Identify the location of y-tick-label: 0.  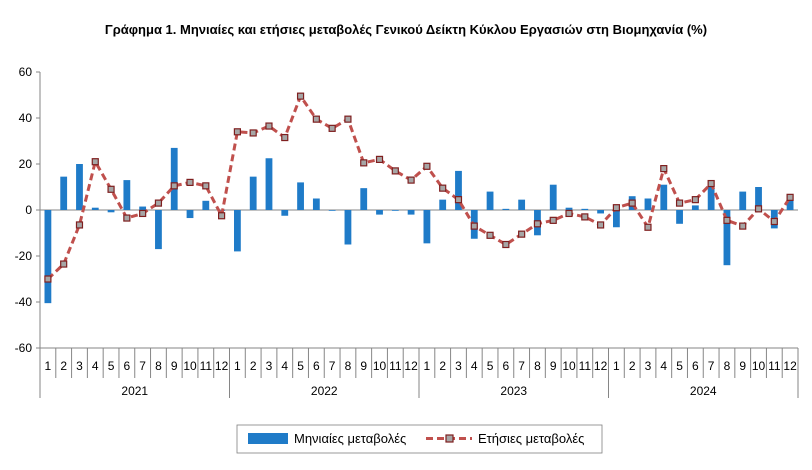
(28, 210).